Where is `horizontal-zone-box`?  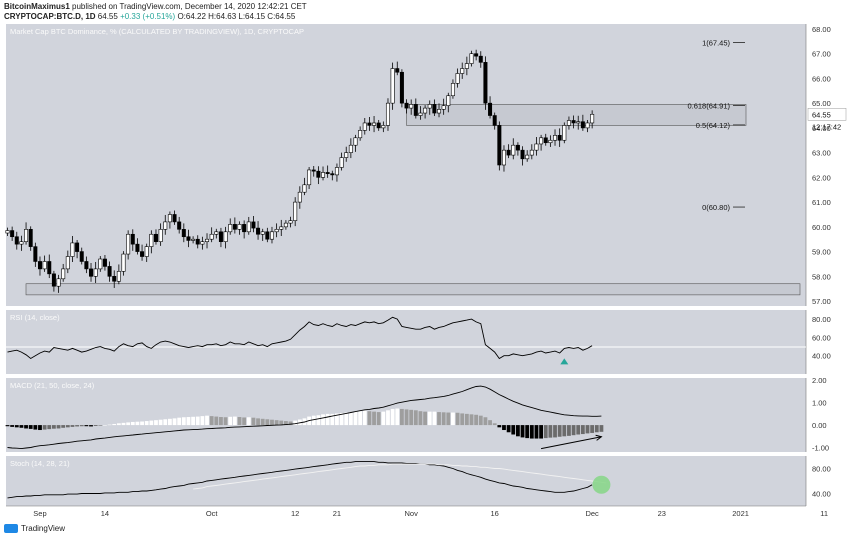
horizontal-zone-box is located at coordinates (413, 289).